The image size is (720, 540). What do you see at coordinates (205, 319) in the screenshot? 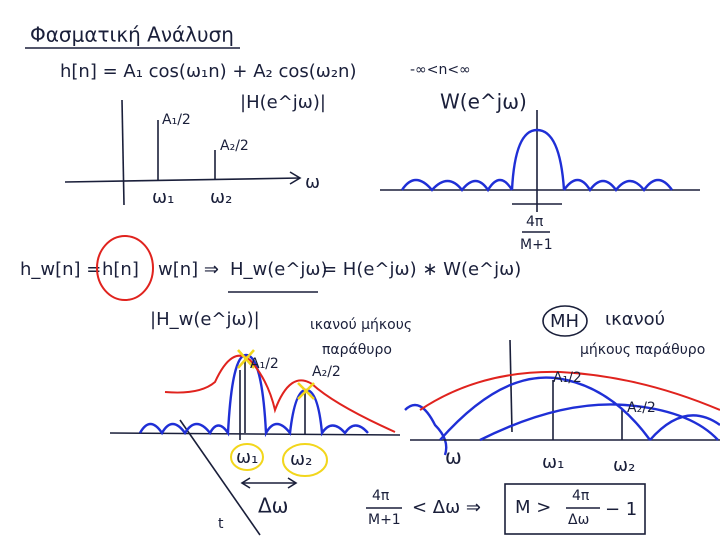
I see `plot-label: |H_w(e^jω)|` at bounding box center [205, 319].